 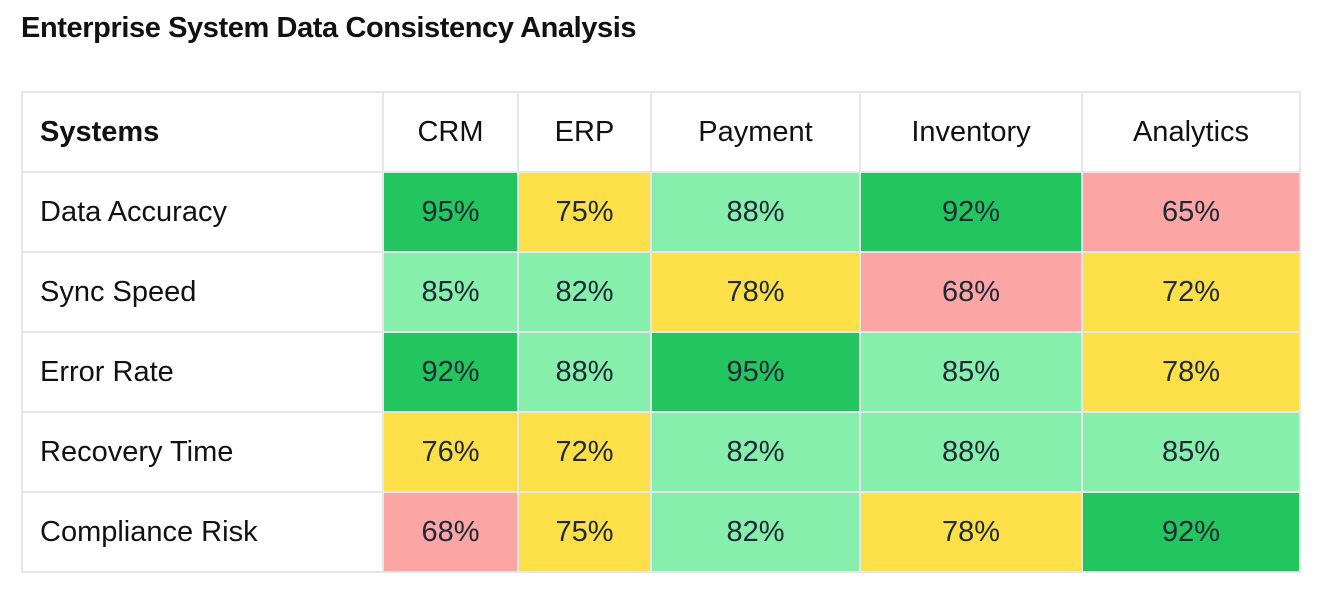 What do you see at coordinates (202, 372) in the screenshot?
I see `row-label: Error Rate` at bounding box center [202, 372].